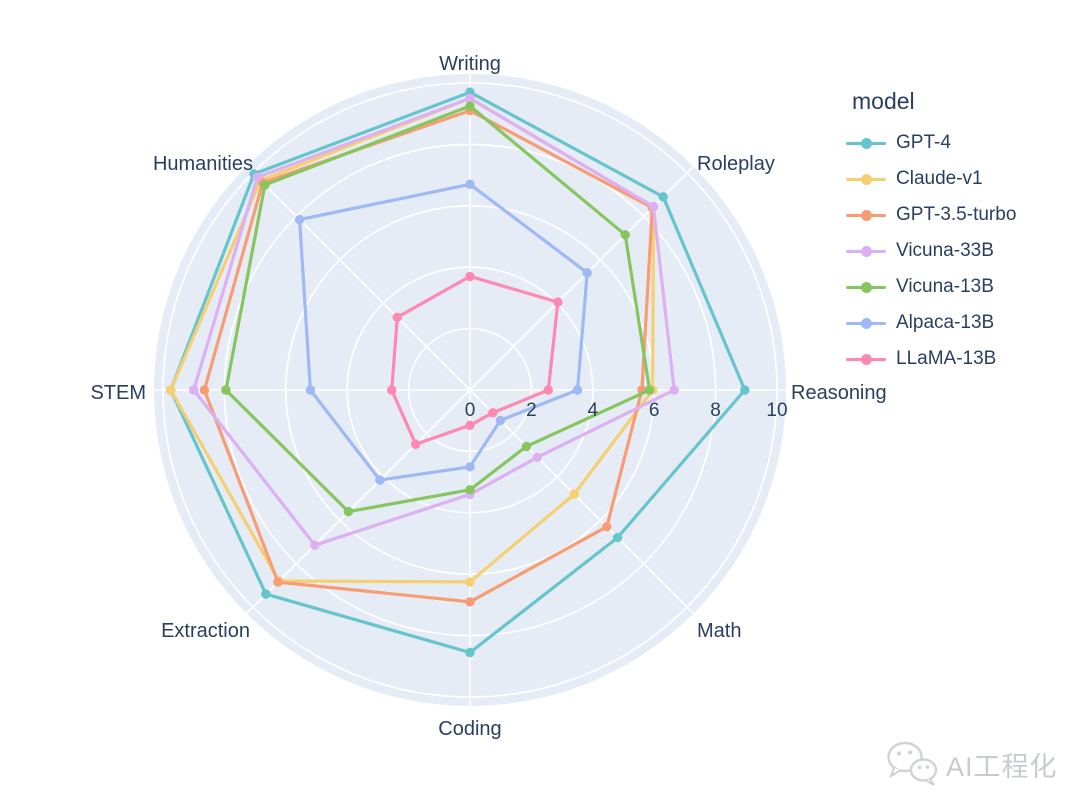 This screenshot has width=1080, height=810. I want to click on legend-label: Vicuna-33B, so click(945, 250).